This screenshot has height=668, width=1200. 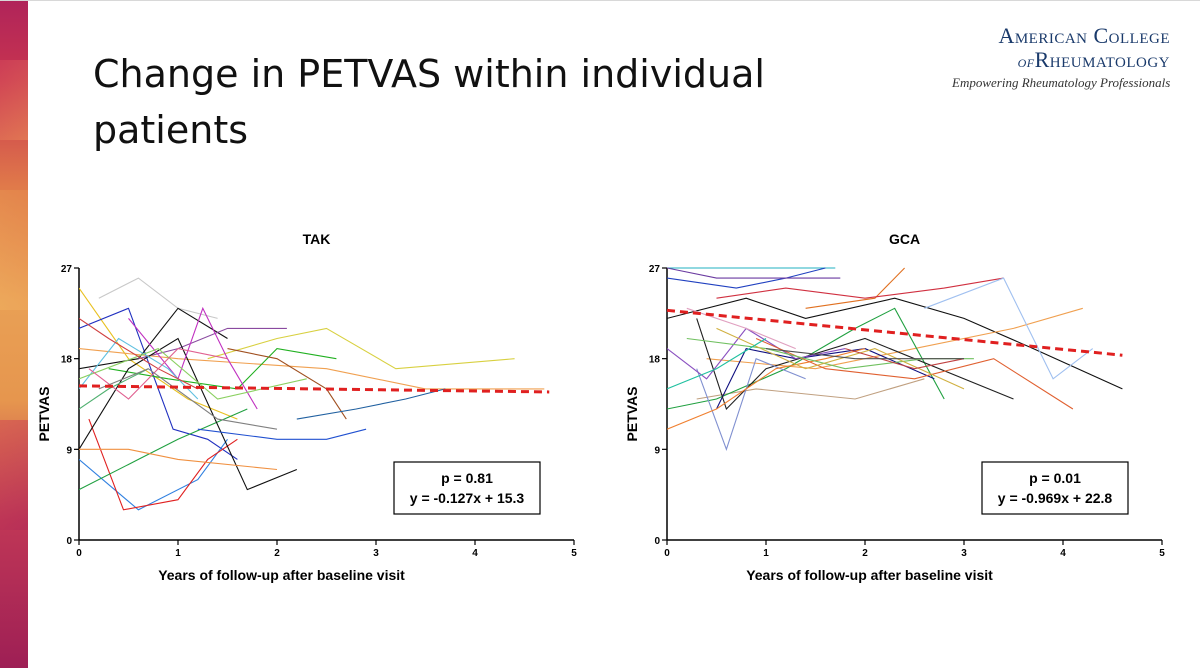 I want to click on band-facet-bottom, so click(x=14, y=475).